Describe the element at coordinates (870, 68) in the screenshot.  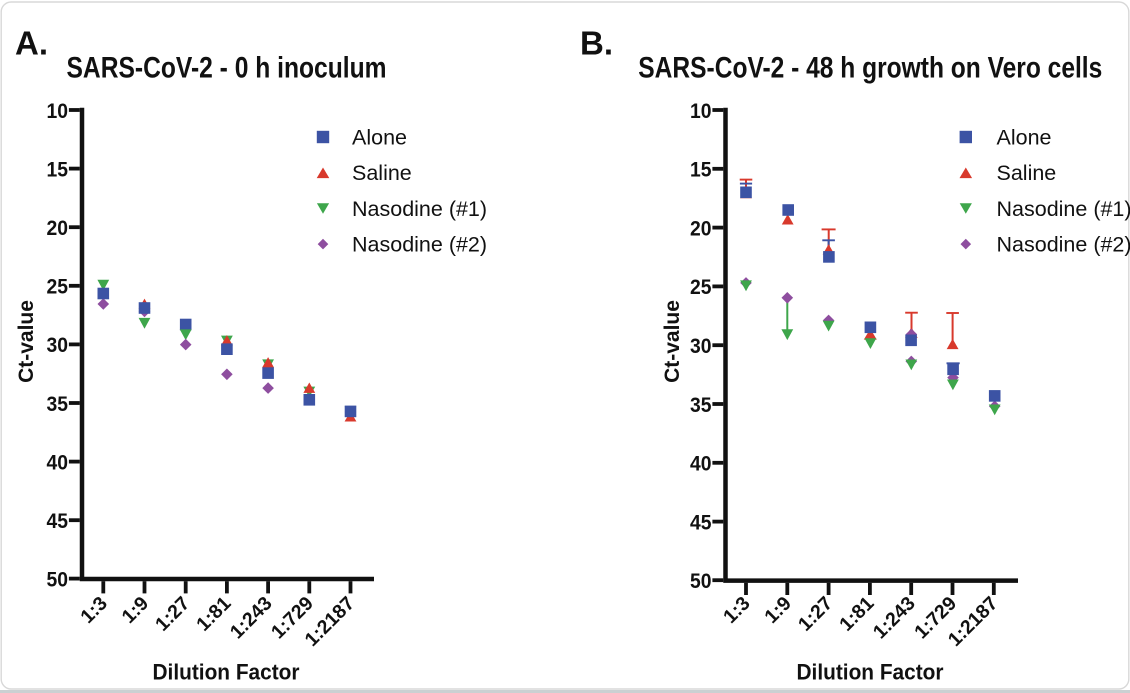
I see `svg-text:SARS-CoV-2 - 48 h growth on Ve: SARS-CoV-2 - 48 h growth on Vero cells` at that location.